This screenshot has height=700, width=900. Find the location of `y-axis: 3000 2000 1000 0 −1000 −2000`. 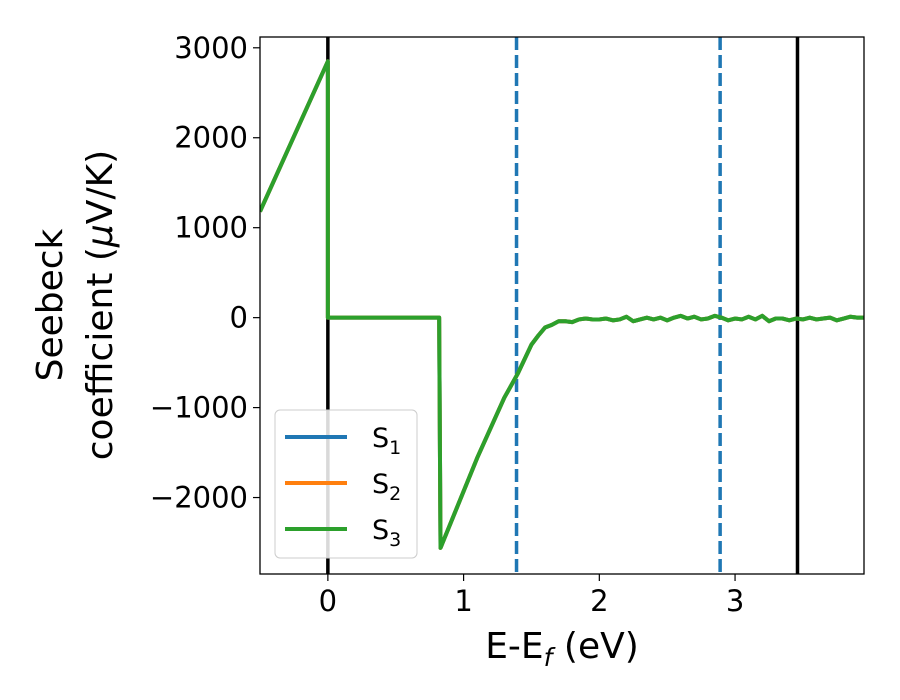

y-axis: 3000 2000 1000 0 −1000 −2000 is located at coordinates (205, 273).